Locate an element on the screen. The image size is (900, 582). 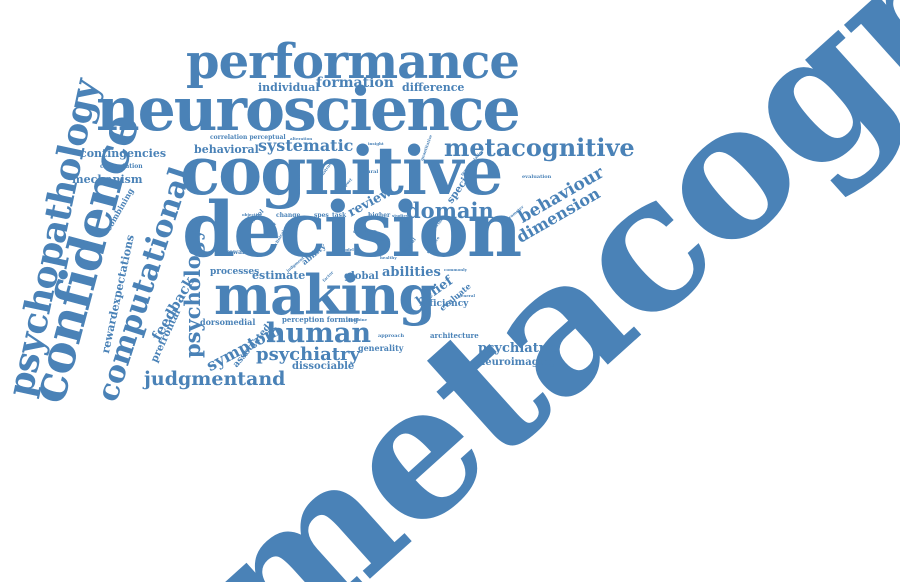
word-metacognitive: metacognitive is located at coordinates (539, 147).